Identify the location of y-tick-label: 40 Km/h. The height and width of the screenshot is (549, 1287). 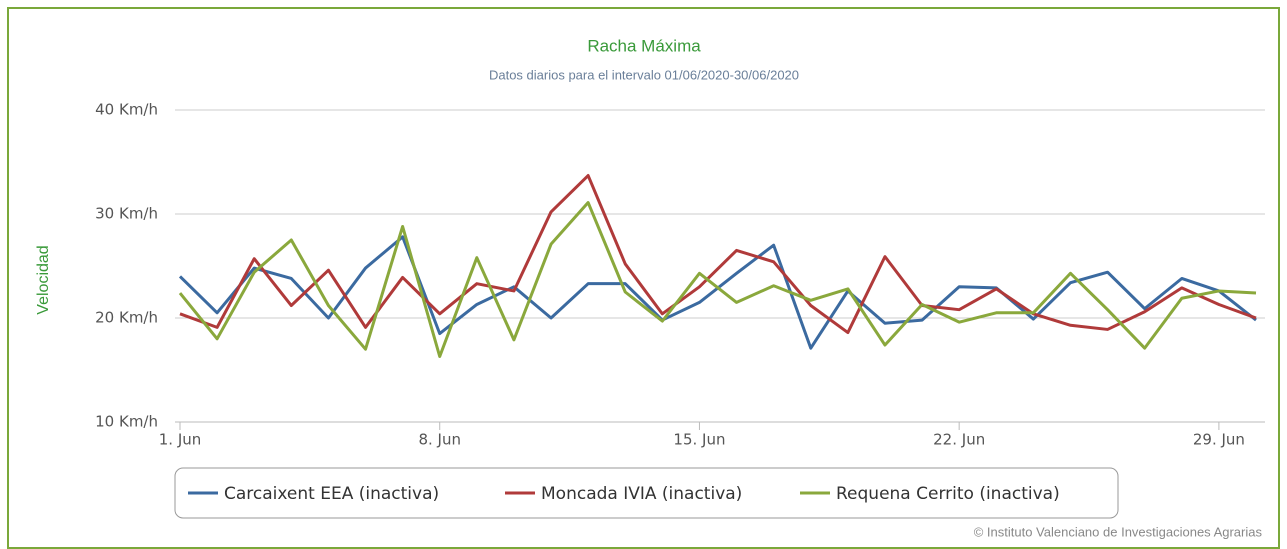
(126, 110).